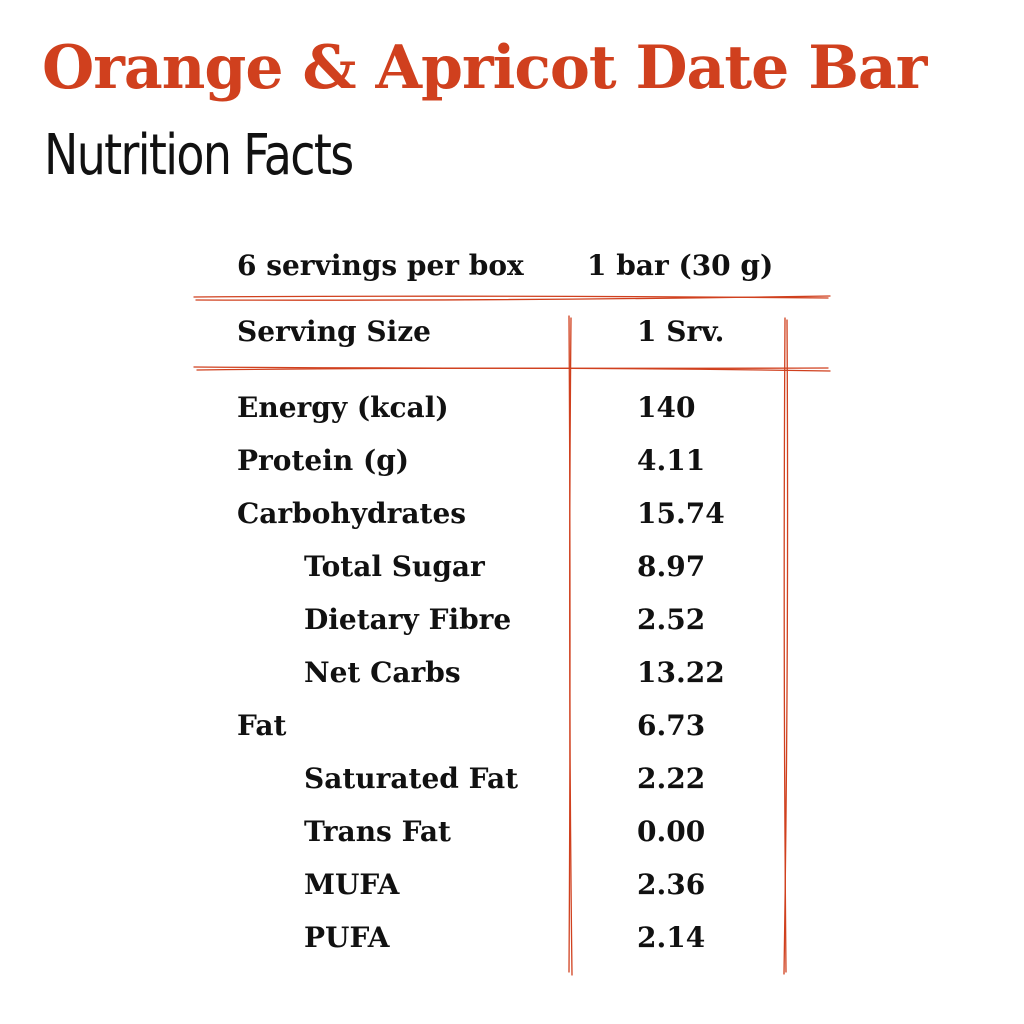 Image resolution: width=1024 pixels, height=1024 pixels. What do you see at coordinates (681, 672) in the screenshot?
I see `nutrient-value: 13.22` at bounding box center [681, 672].